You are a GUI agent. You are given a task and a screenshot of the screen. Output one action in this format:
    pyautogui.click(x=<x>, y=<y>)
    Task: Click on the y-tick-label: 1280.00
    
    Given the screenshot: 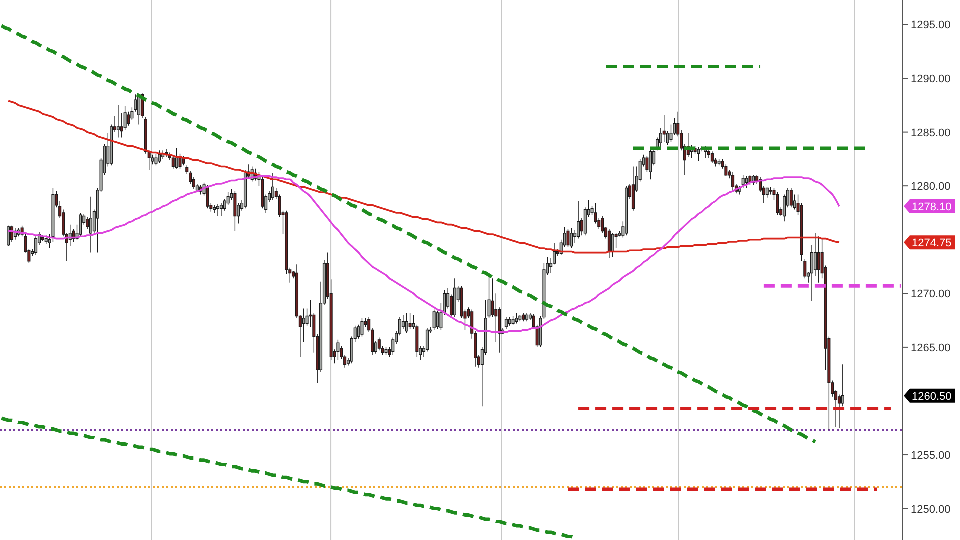 What is the action you would take?
    pyautogui.click(x=931, y=187)
    